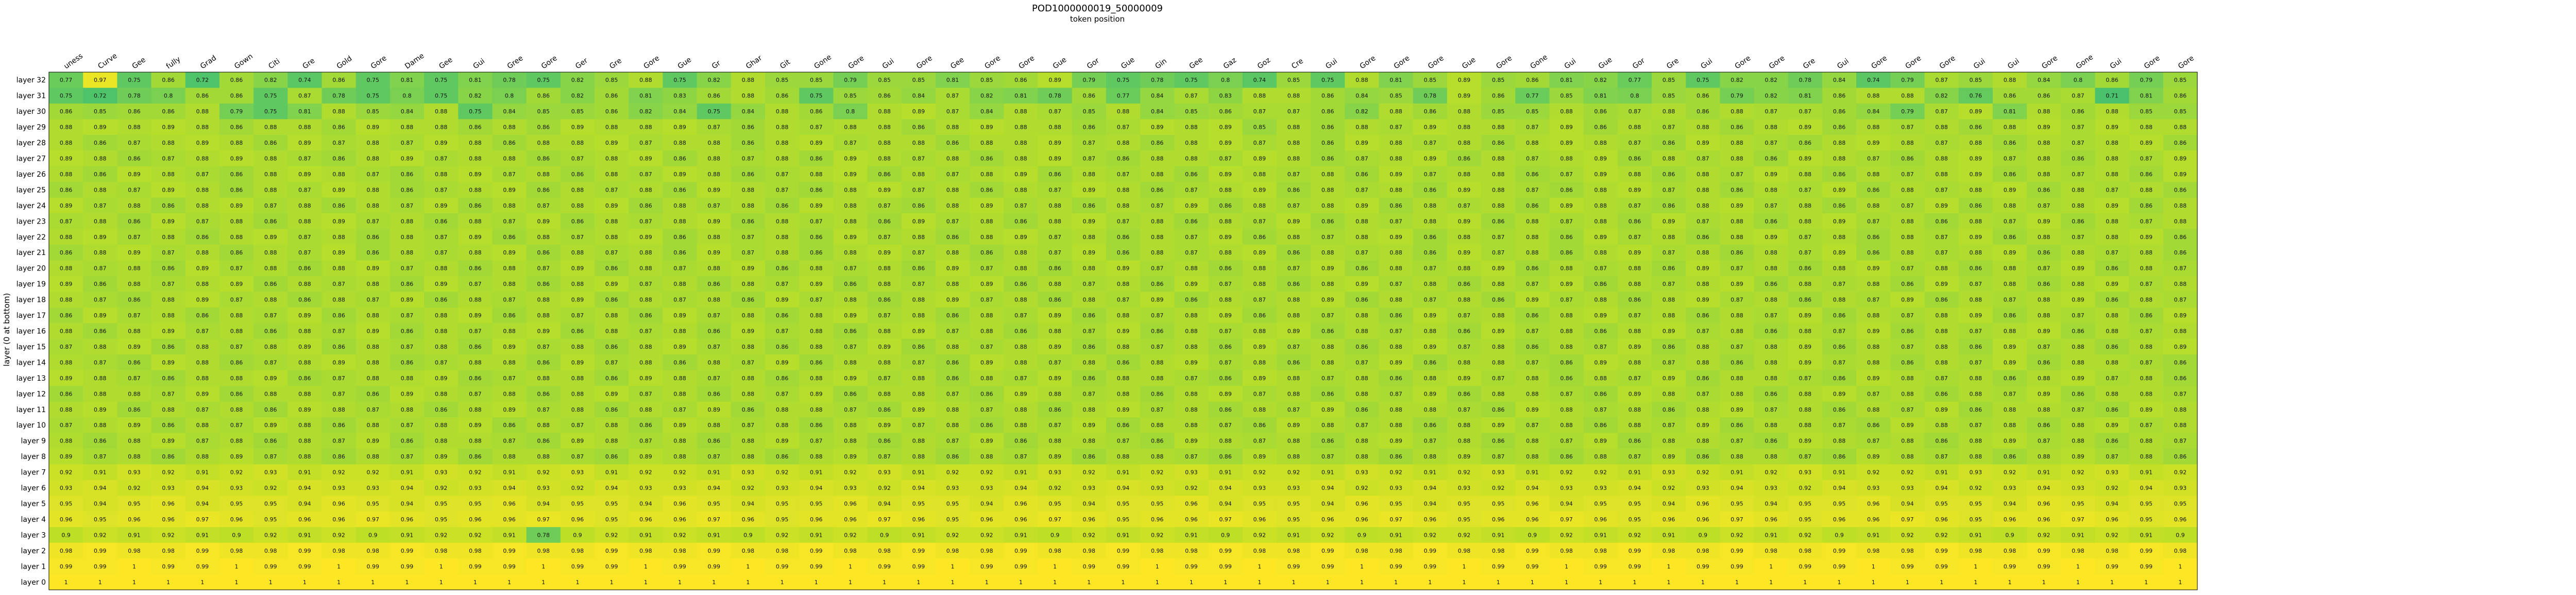  Describe the element at coordinates (1976, 96) in the screenshot. I see `cell-value-label: 0.76` at that location.